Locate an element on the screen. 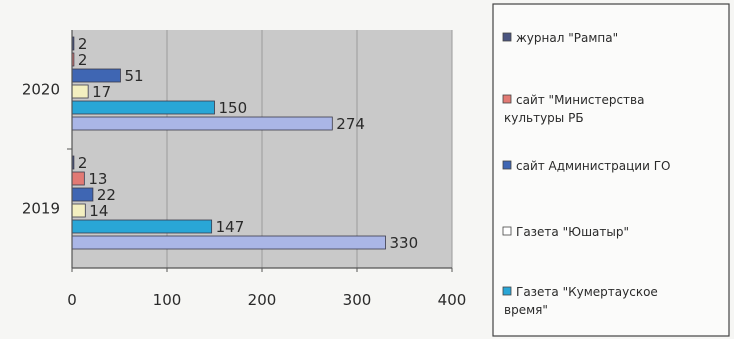 The image size is (734, 339). data-label: 147 is located at coordinates (230, 227).